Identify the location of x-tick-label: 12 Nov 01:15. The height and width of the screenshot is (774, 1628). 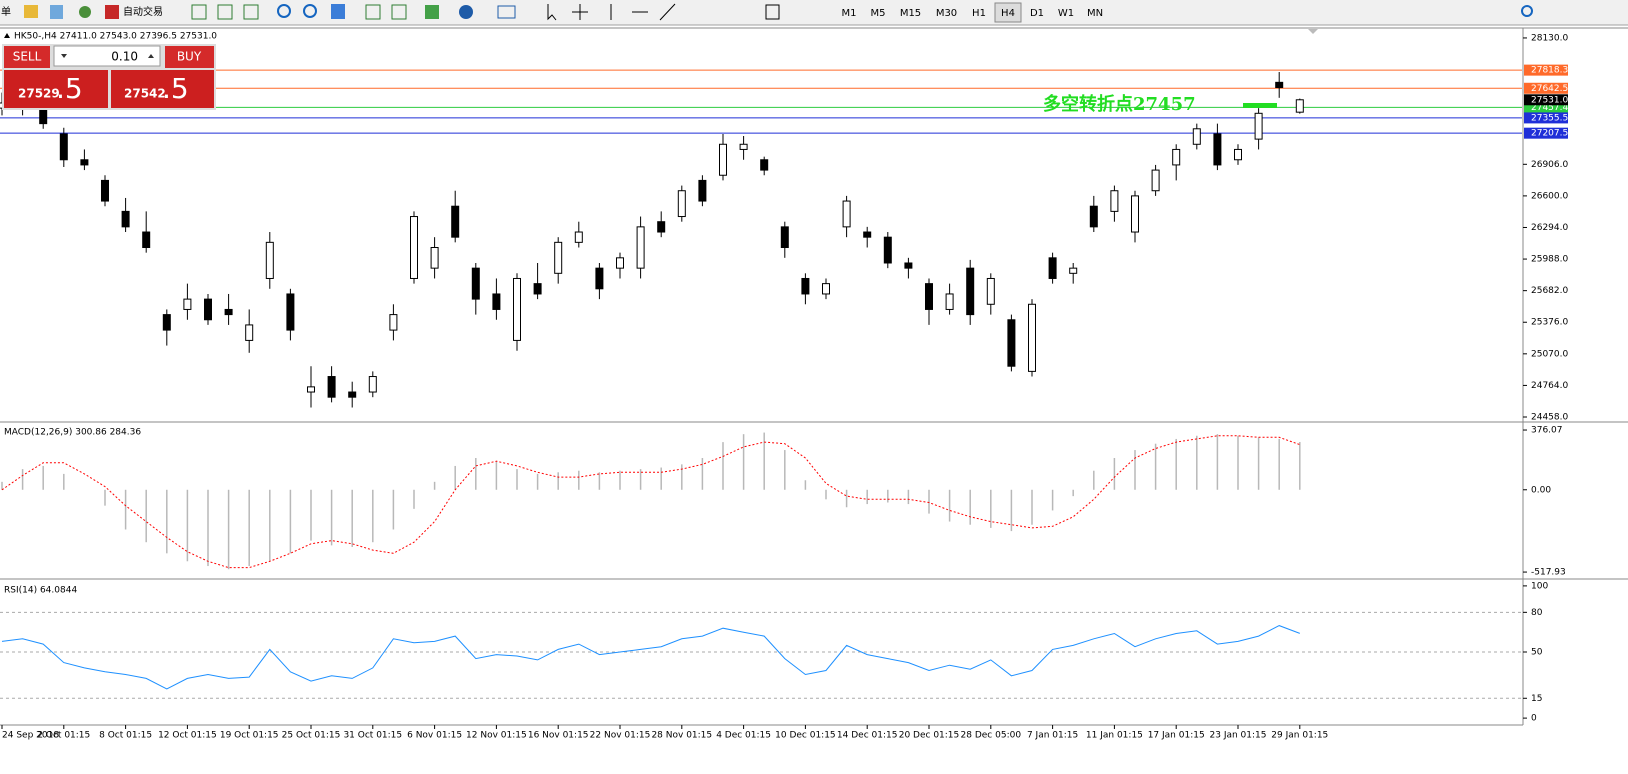
(496, 736).